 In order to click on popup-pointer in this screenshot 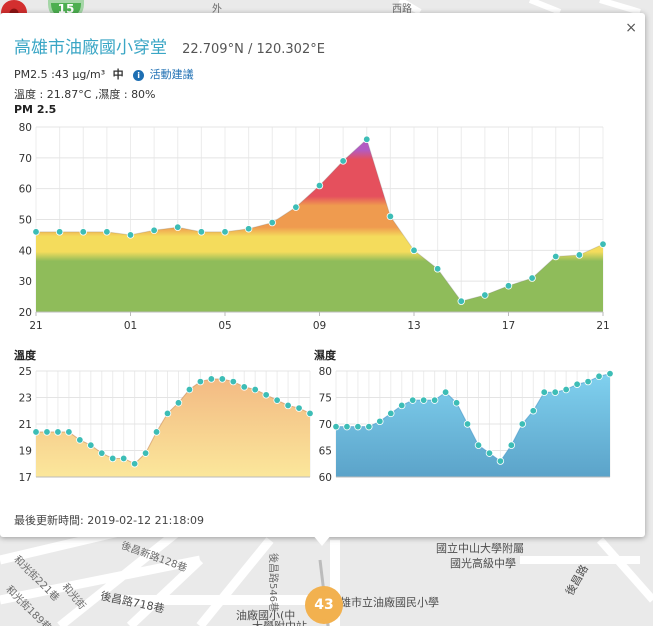, I will do `click(322, 540)`.